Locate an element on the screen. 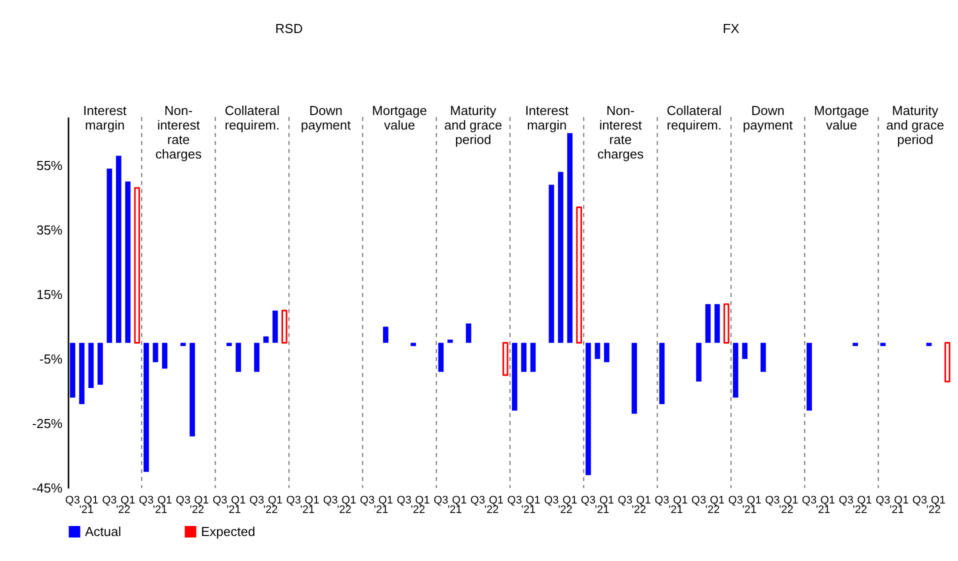  y-tick-label: -5% is located at coordinates (51, 358).